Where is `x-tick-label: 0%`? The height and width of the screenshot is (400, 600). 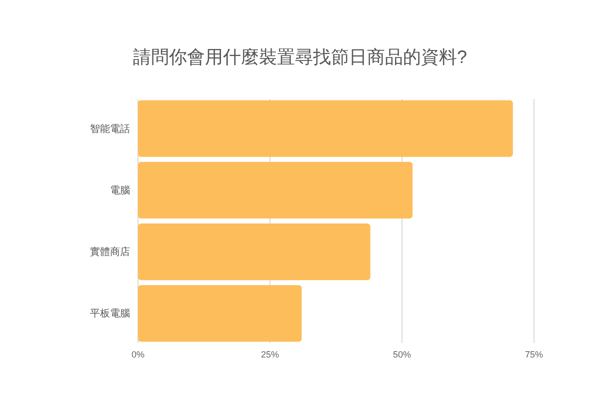 x-tick-label: 0% is located at coordinates (138, 354).